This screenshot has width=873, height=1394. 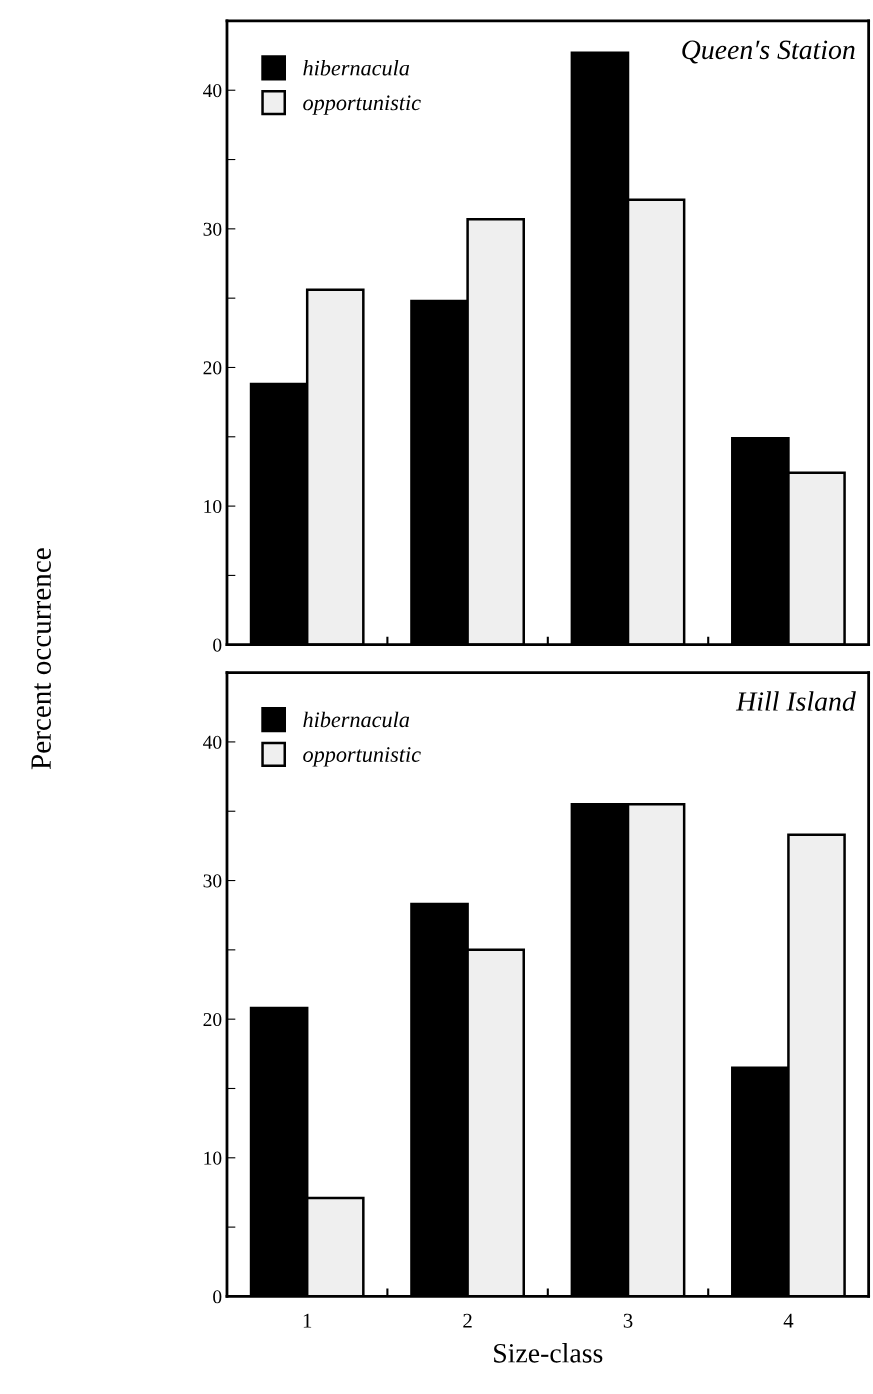 What do you see at coordinates (307, 1320) in the screenshot?
I see `x-tick-label: 1` at bounding box center [307, 1320].